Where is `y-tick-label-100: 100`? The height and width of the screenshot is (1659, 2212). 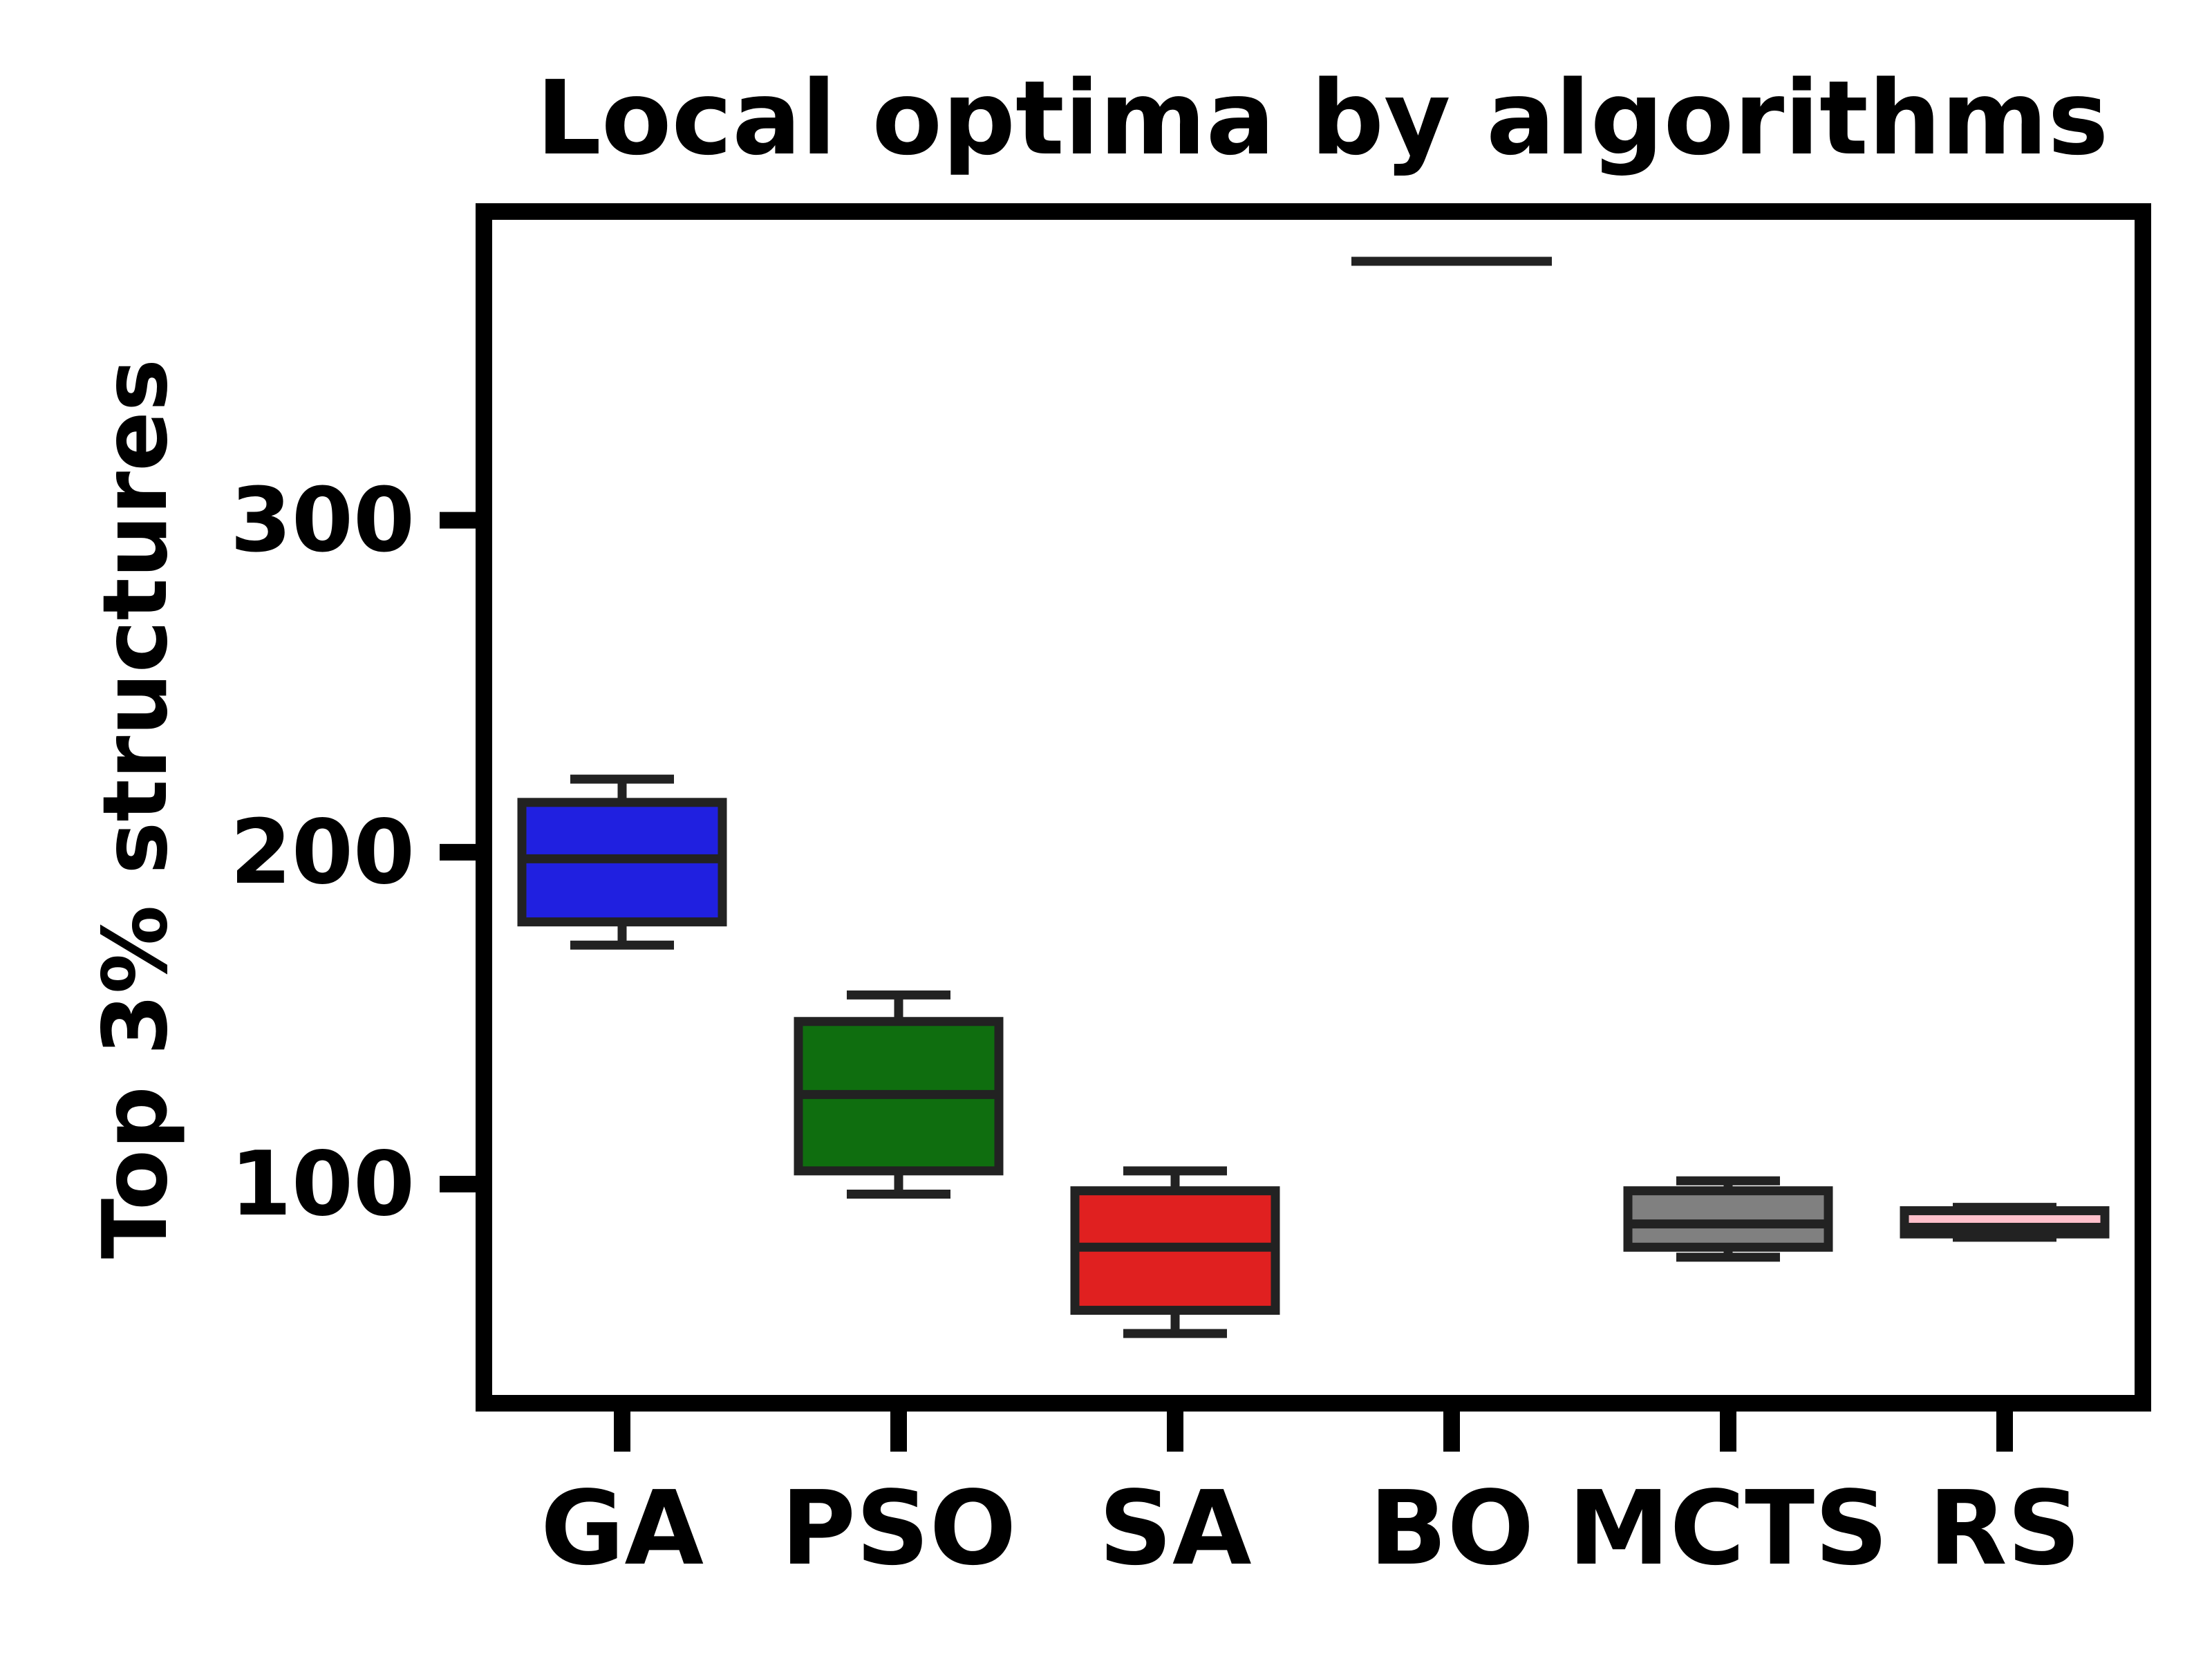
y-tick-label-100: 100 is located at coordinates (322, 1185).